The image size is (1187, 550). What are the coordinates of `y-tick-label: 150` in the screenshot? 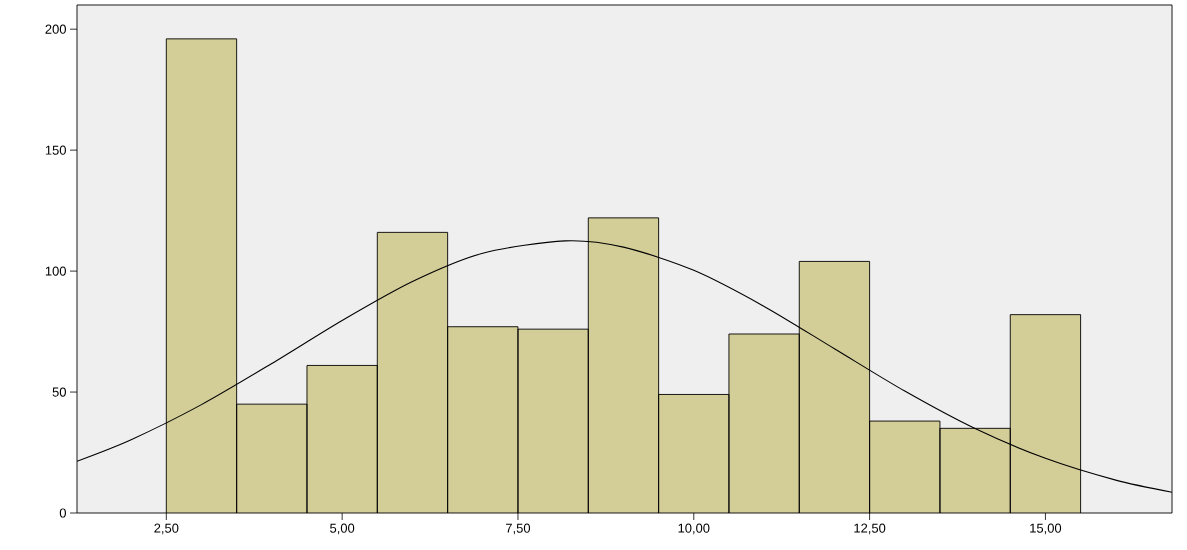 It's located at (55, 150).